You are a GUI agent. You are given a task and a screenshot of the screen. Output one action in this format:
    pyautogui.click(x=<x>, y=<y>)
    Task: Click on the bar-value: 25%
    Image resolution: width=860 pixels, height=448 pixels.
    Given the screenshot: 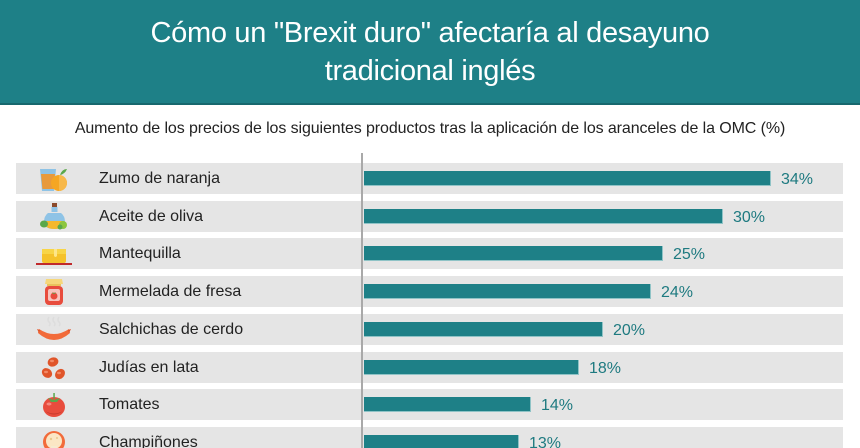 What is the action you would take?
    pyautogui.click(x=689, y=254)
    